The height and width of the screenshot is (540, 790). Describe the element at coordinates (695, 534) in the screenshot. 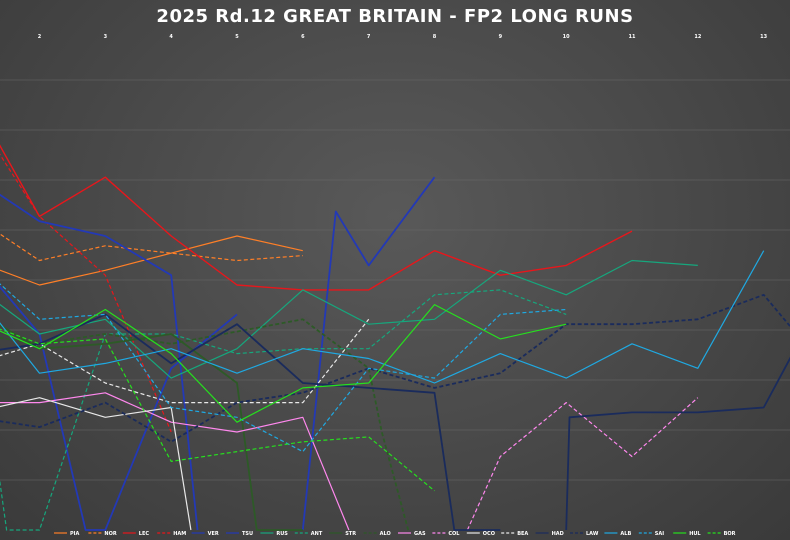

I see `legend-label: HUL` at that location.